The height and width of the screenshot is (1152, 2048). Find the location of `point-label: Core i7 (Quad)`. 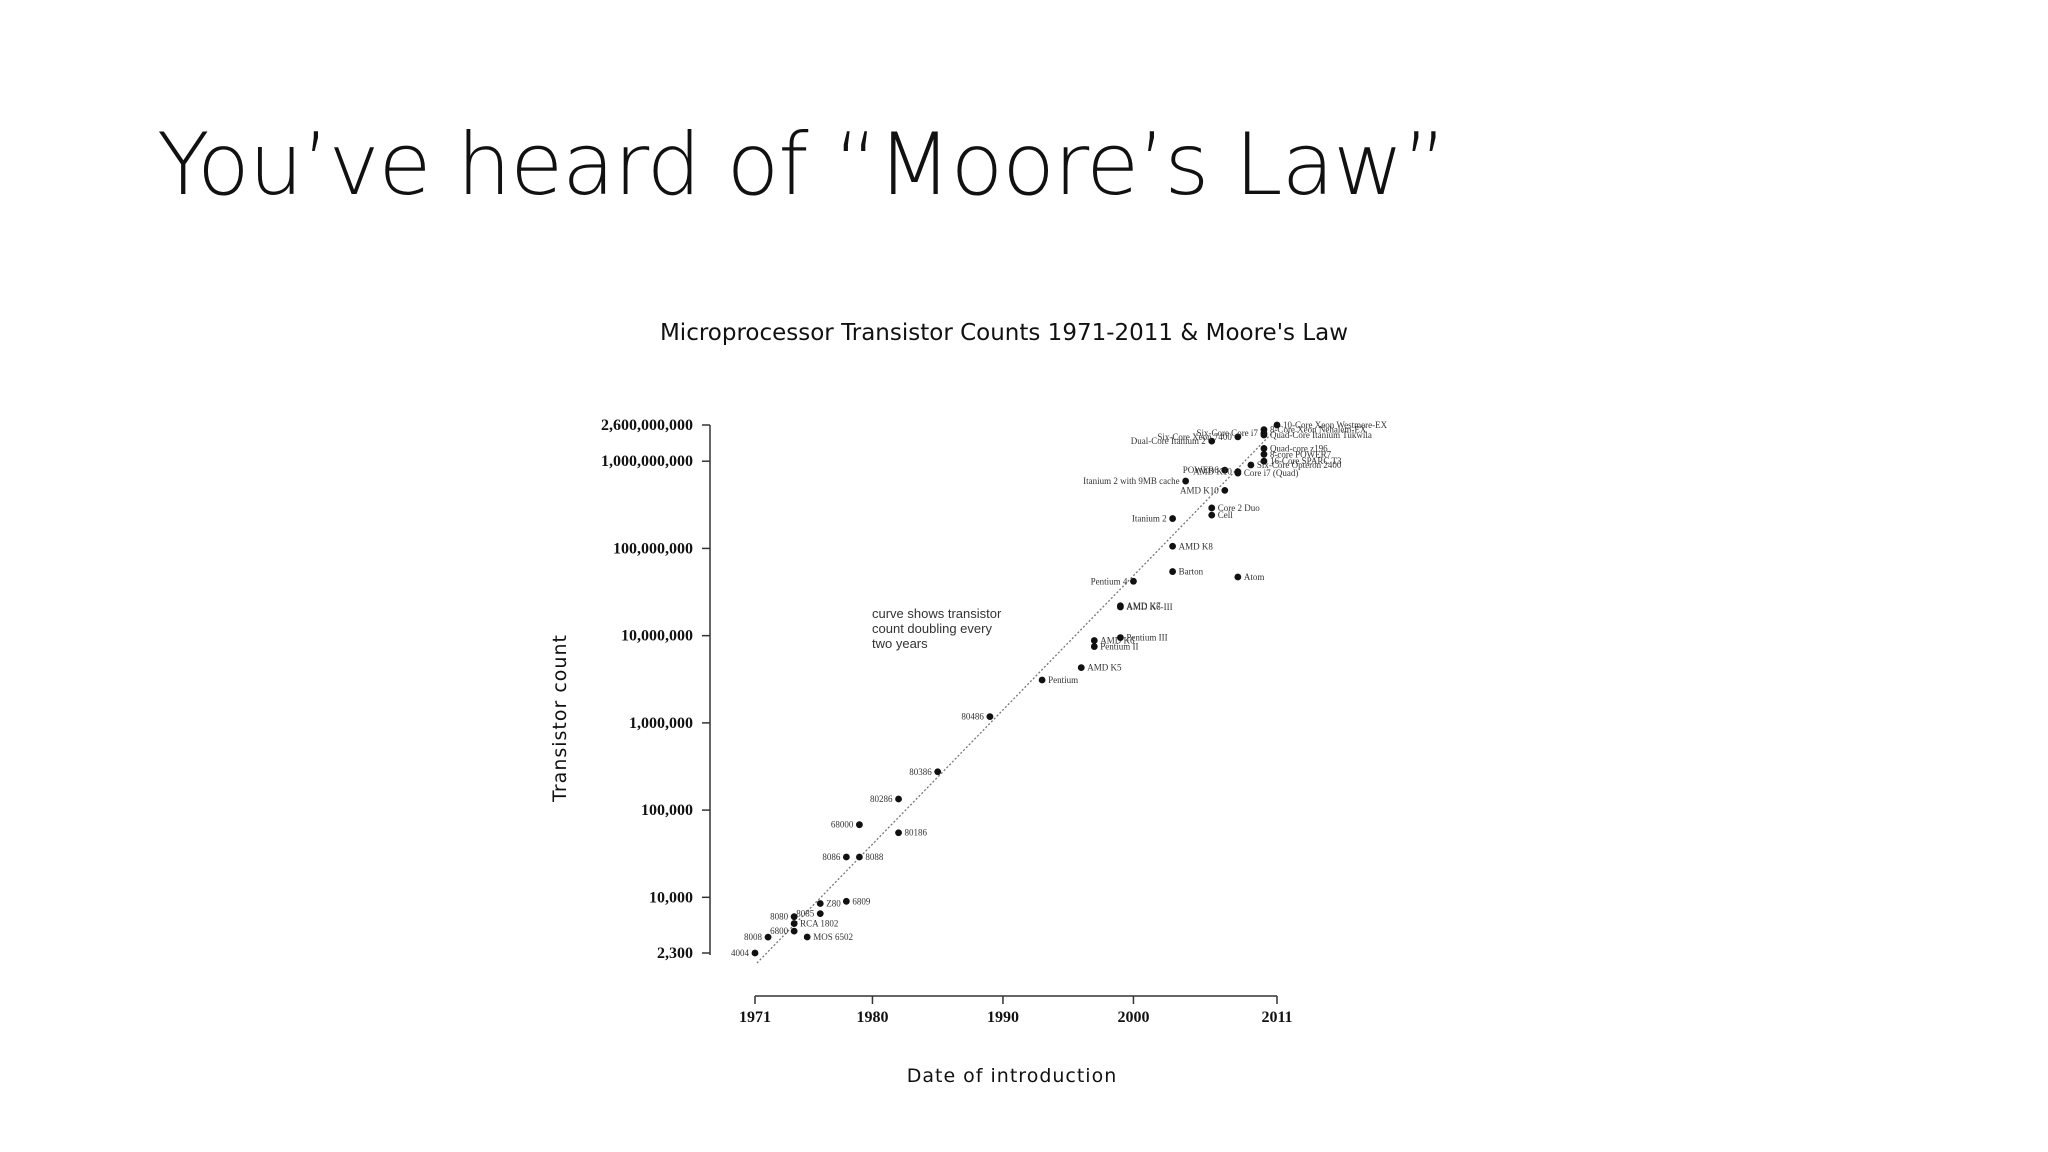

point-label: Core i7 (Quad) is located at coordinates (1271, 473).